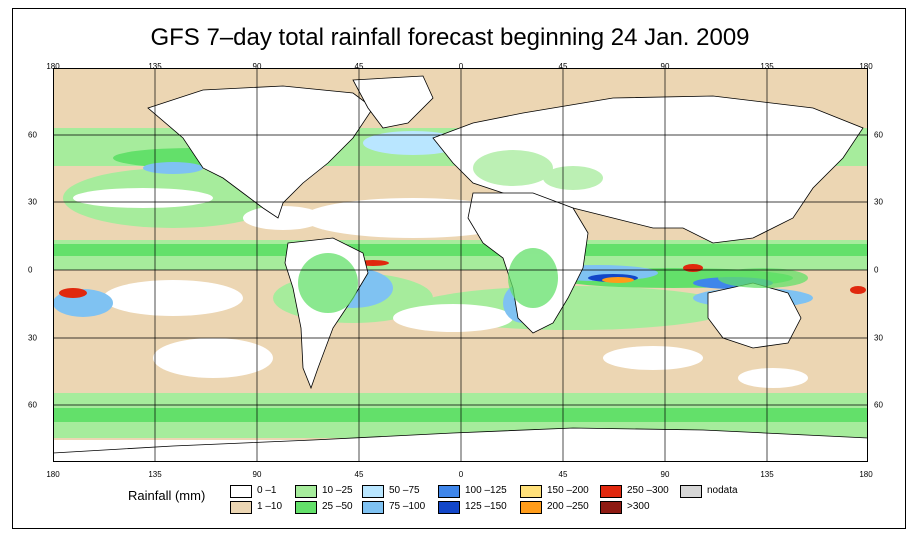 This screenshot has height=539, width=920. Describe the element at coordinates (876, 270) in the screenshot. I see `lat-tick-right: 0` at that location.